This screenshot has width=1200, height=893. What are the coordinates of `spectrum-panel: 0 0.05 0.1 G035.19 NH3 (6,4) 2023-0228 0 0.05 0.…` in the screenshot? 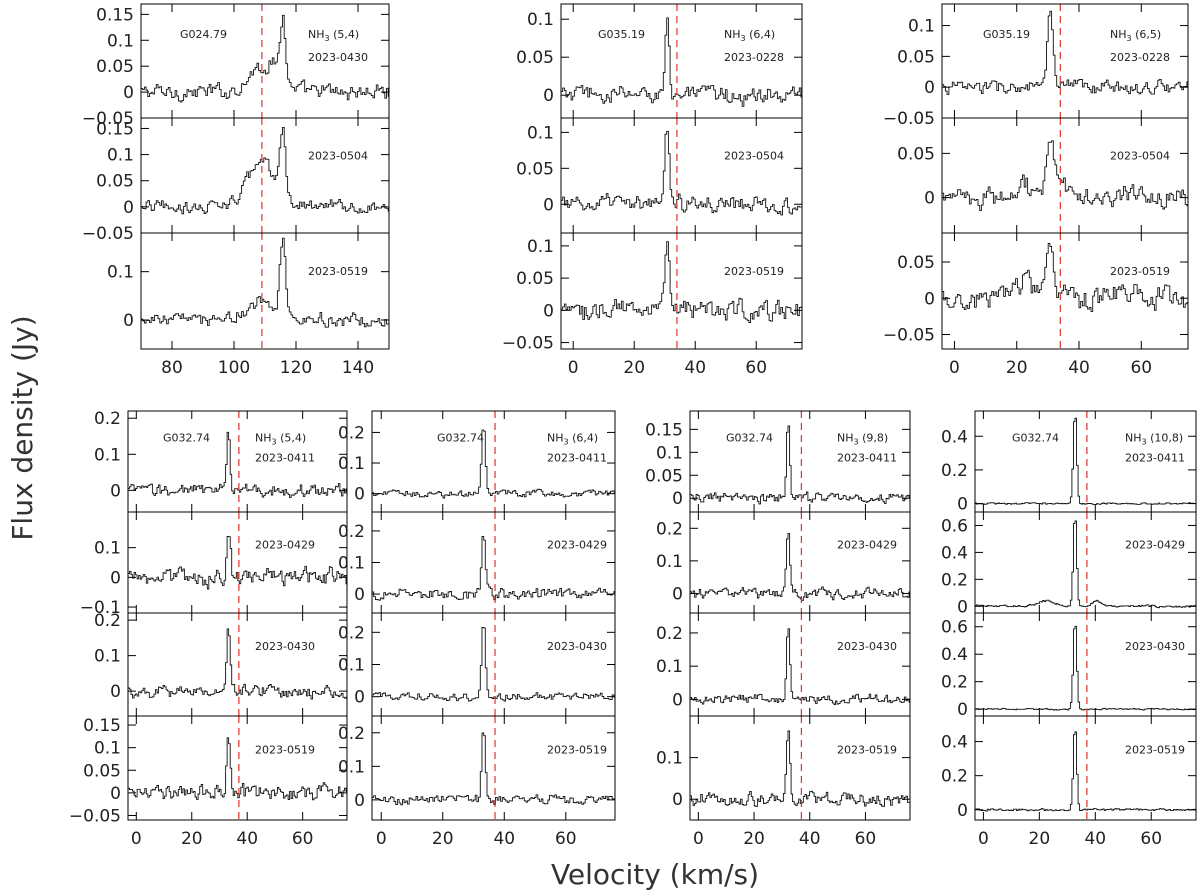 It's located at (652, 190).